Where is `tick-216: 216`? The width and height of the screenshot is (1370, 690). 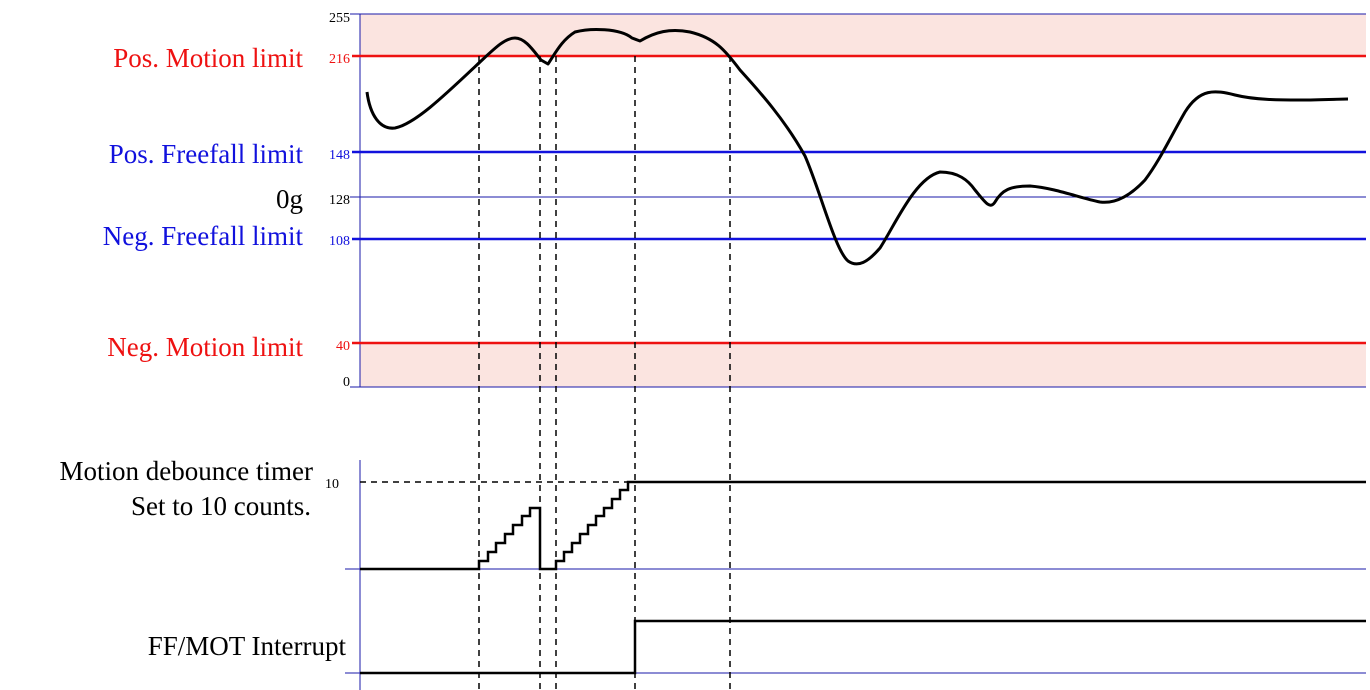
tick-216: 216 is located at coordinates (339, 59).